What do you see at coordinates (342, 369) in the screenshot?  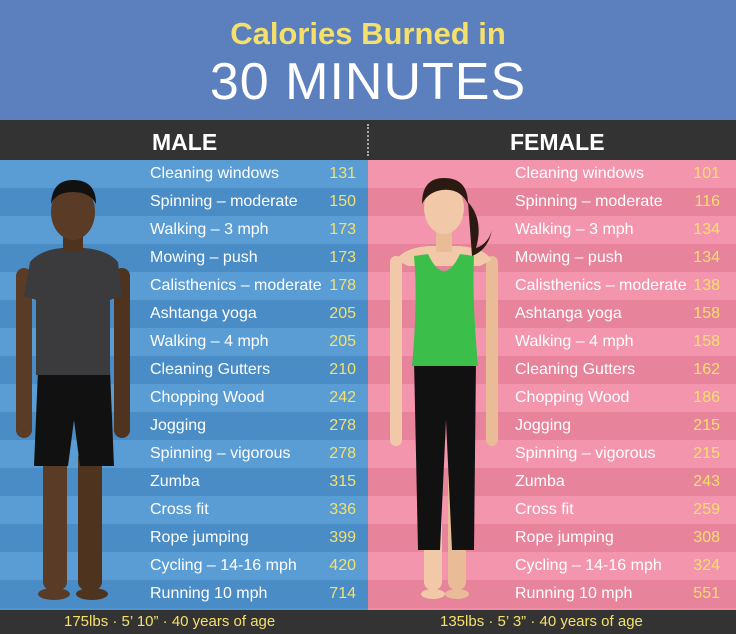 I see `calorie-value: 210` at bounding box center [342, 369].